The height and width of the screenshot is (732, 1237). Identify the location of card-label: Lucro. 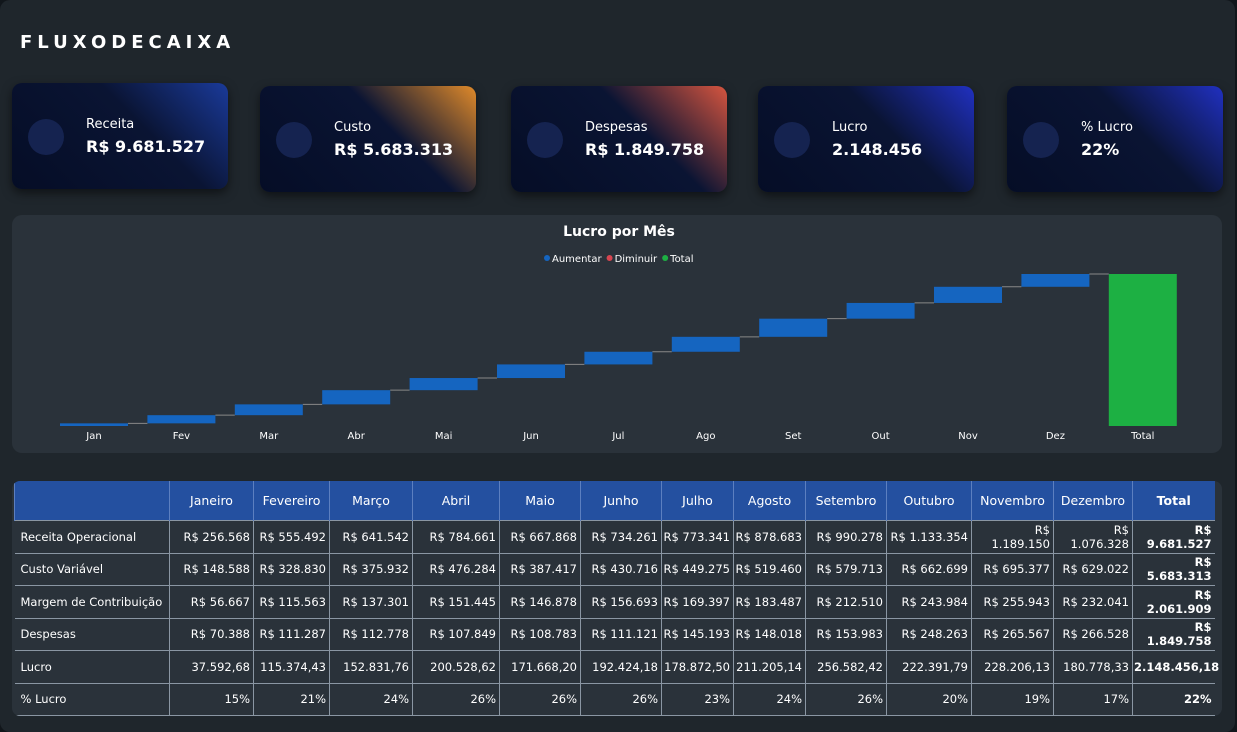
(850, 127).